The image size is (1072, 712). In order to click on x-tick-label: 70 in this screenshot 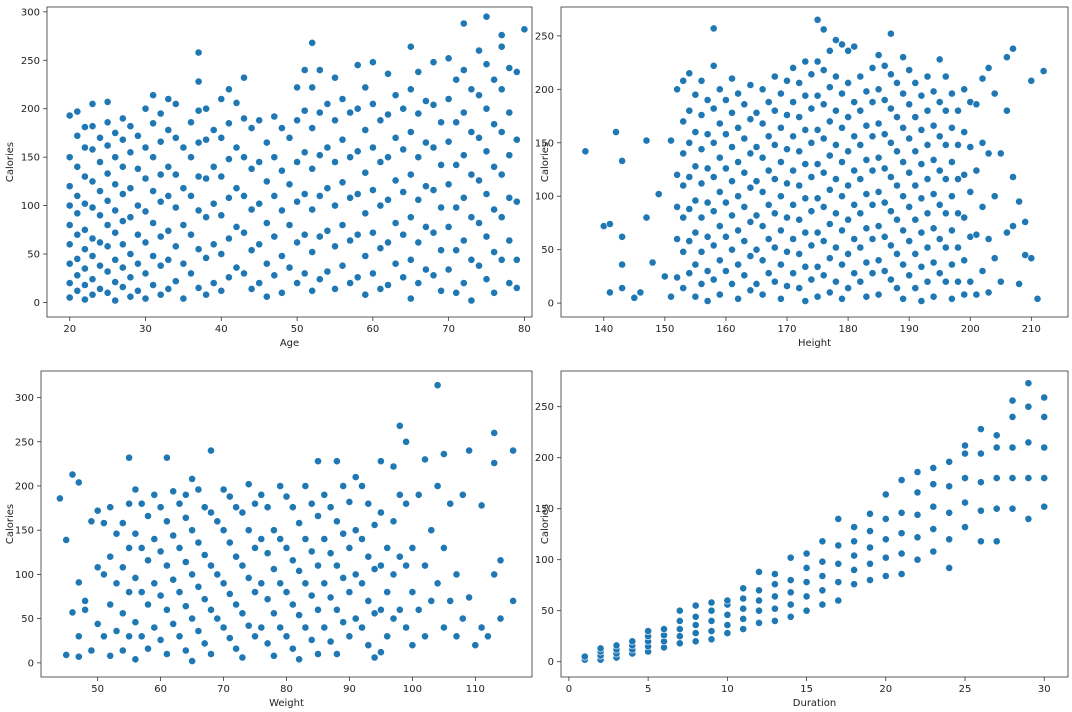, I will do `click(448, 329)`.